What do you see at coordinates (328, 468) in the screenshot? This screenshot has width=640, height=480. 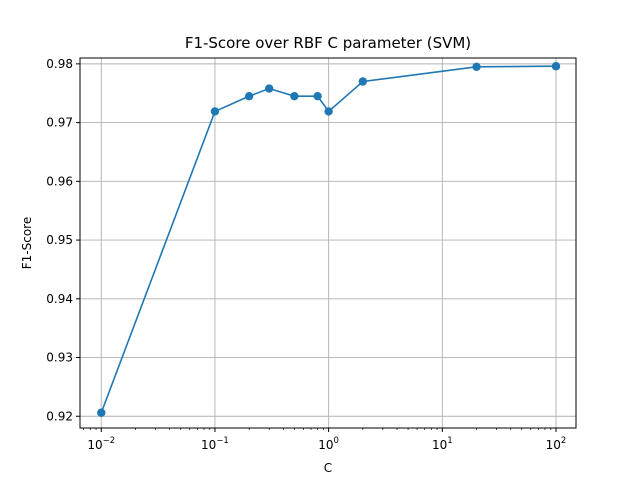 I see `x-axis-label: C` at bounding box center [328, 468].